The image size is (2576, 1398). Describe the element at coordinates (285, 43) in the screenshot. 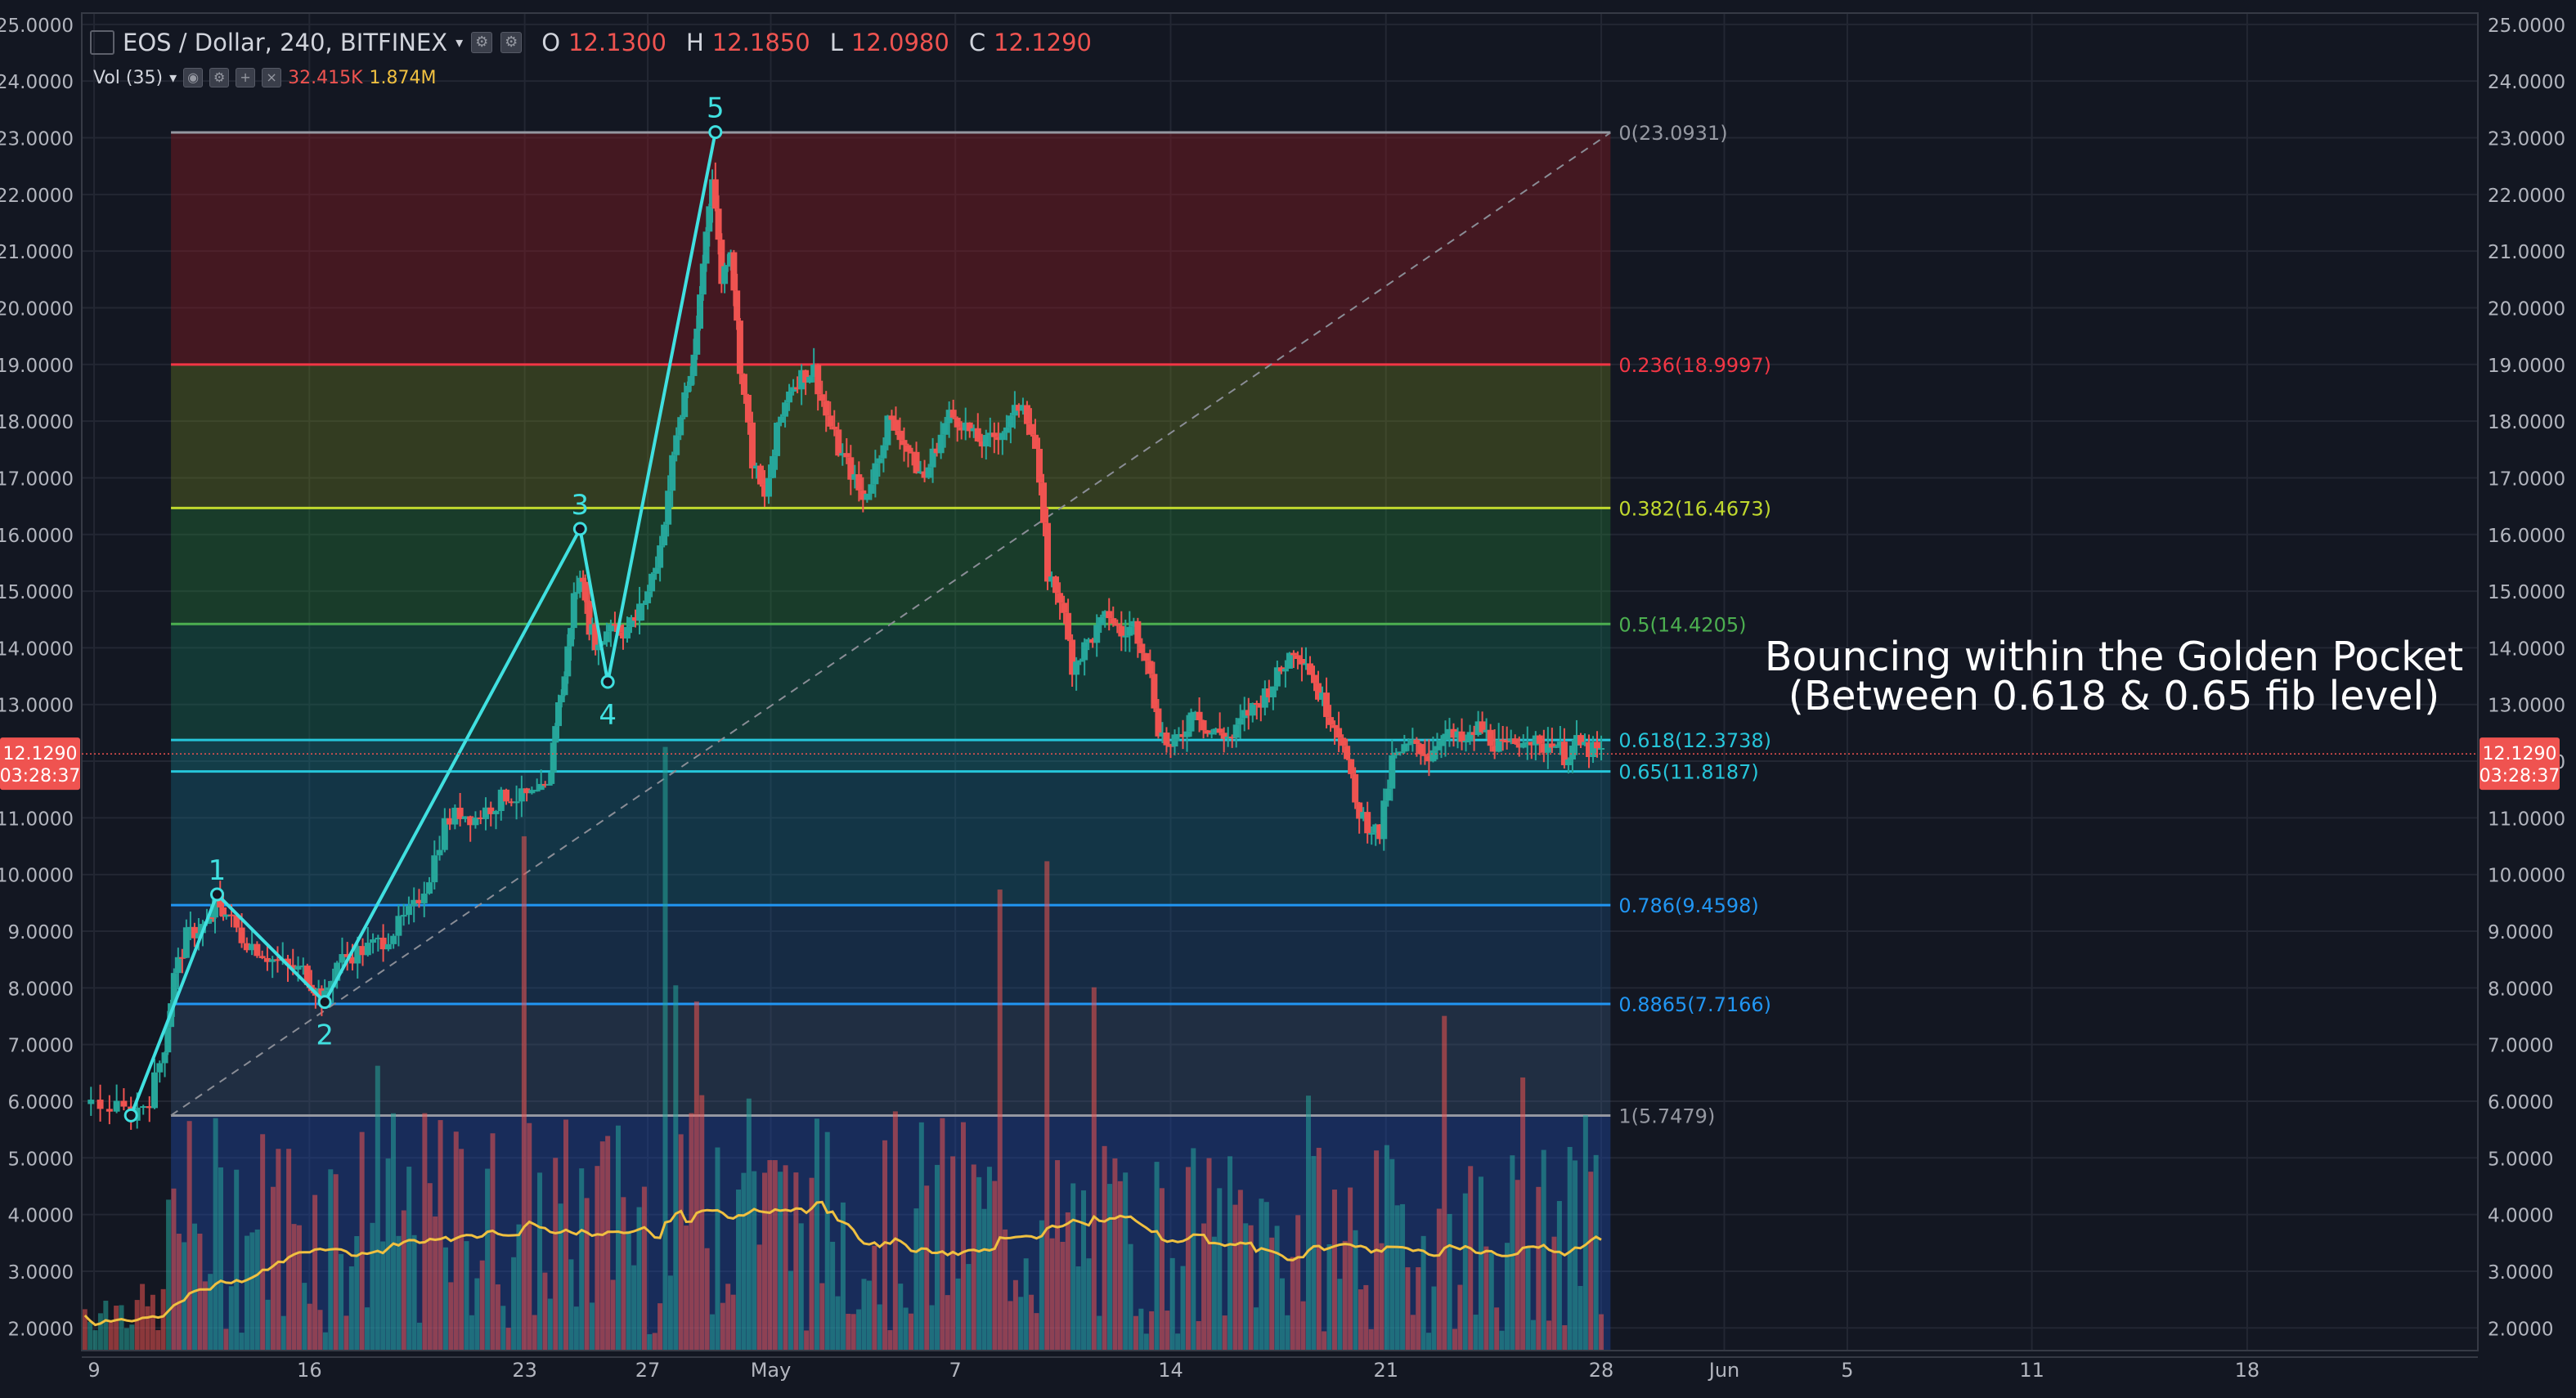

I see `symbol-label: EOS / Dollar, 240, BITFINEX` at that location.